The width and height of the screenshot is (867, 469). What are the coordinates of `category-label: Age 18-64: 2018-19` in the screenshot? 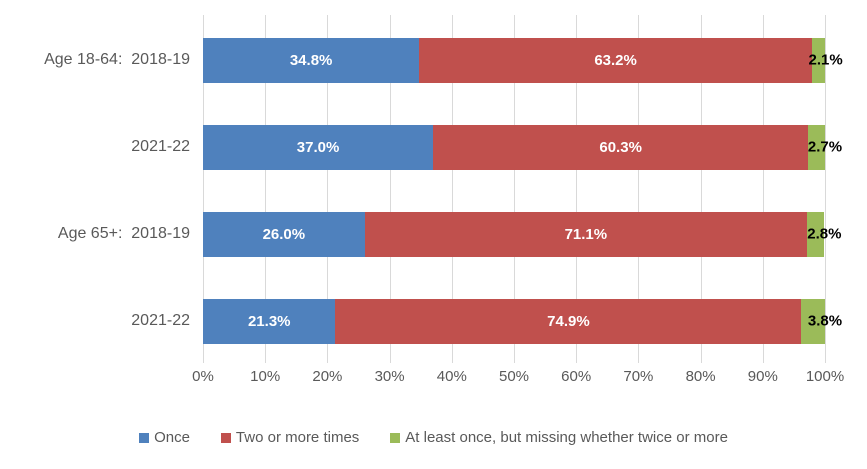 It's located at (117, 59).